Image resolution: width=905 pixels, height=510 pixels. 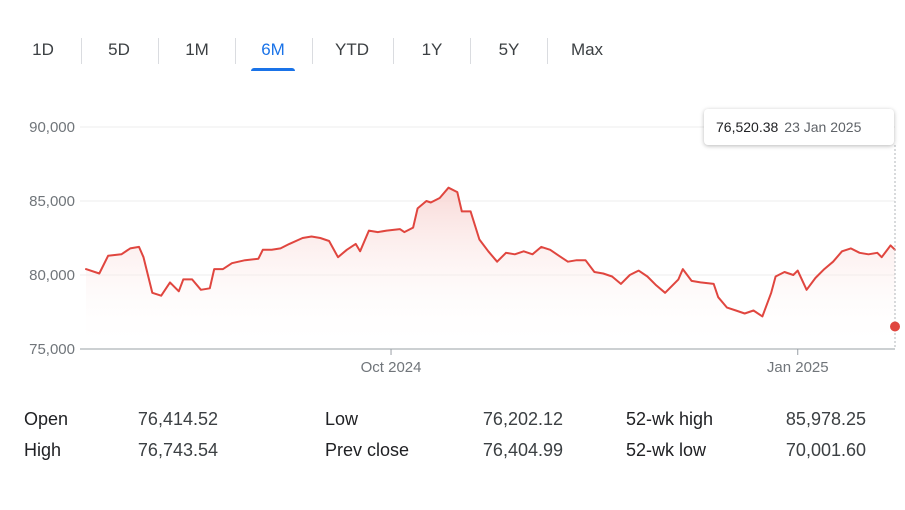 What do you see at coordinates (43, 450) in the screenshot?
I see `stat-label-high: High` at bounding box center [43, 450].